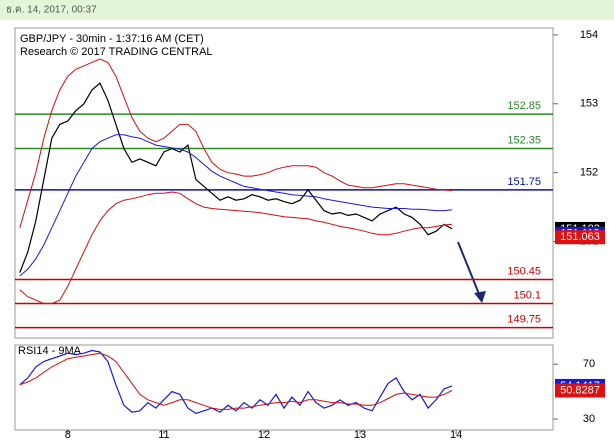 The image size is (614, 445). Describe the element at coordinates (360, 434) in the screenshot. I see `x-tick-label: 13` at that location.